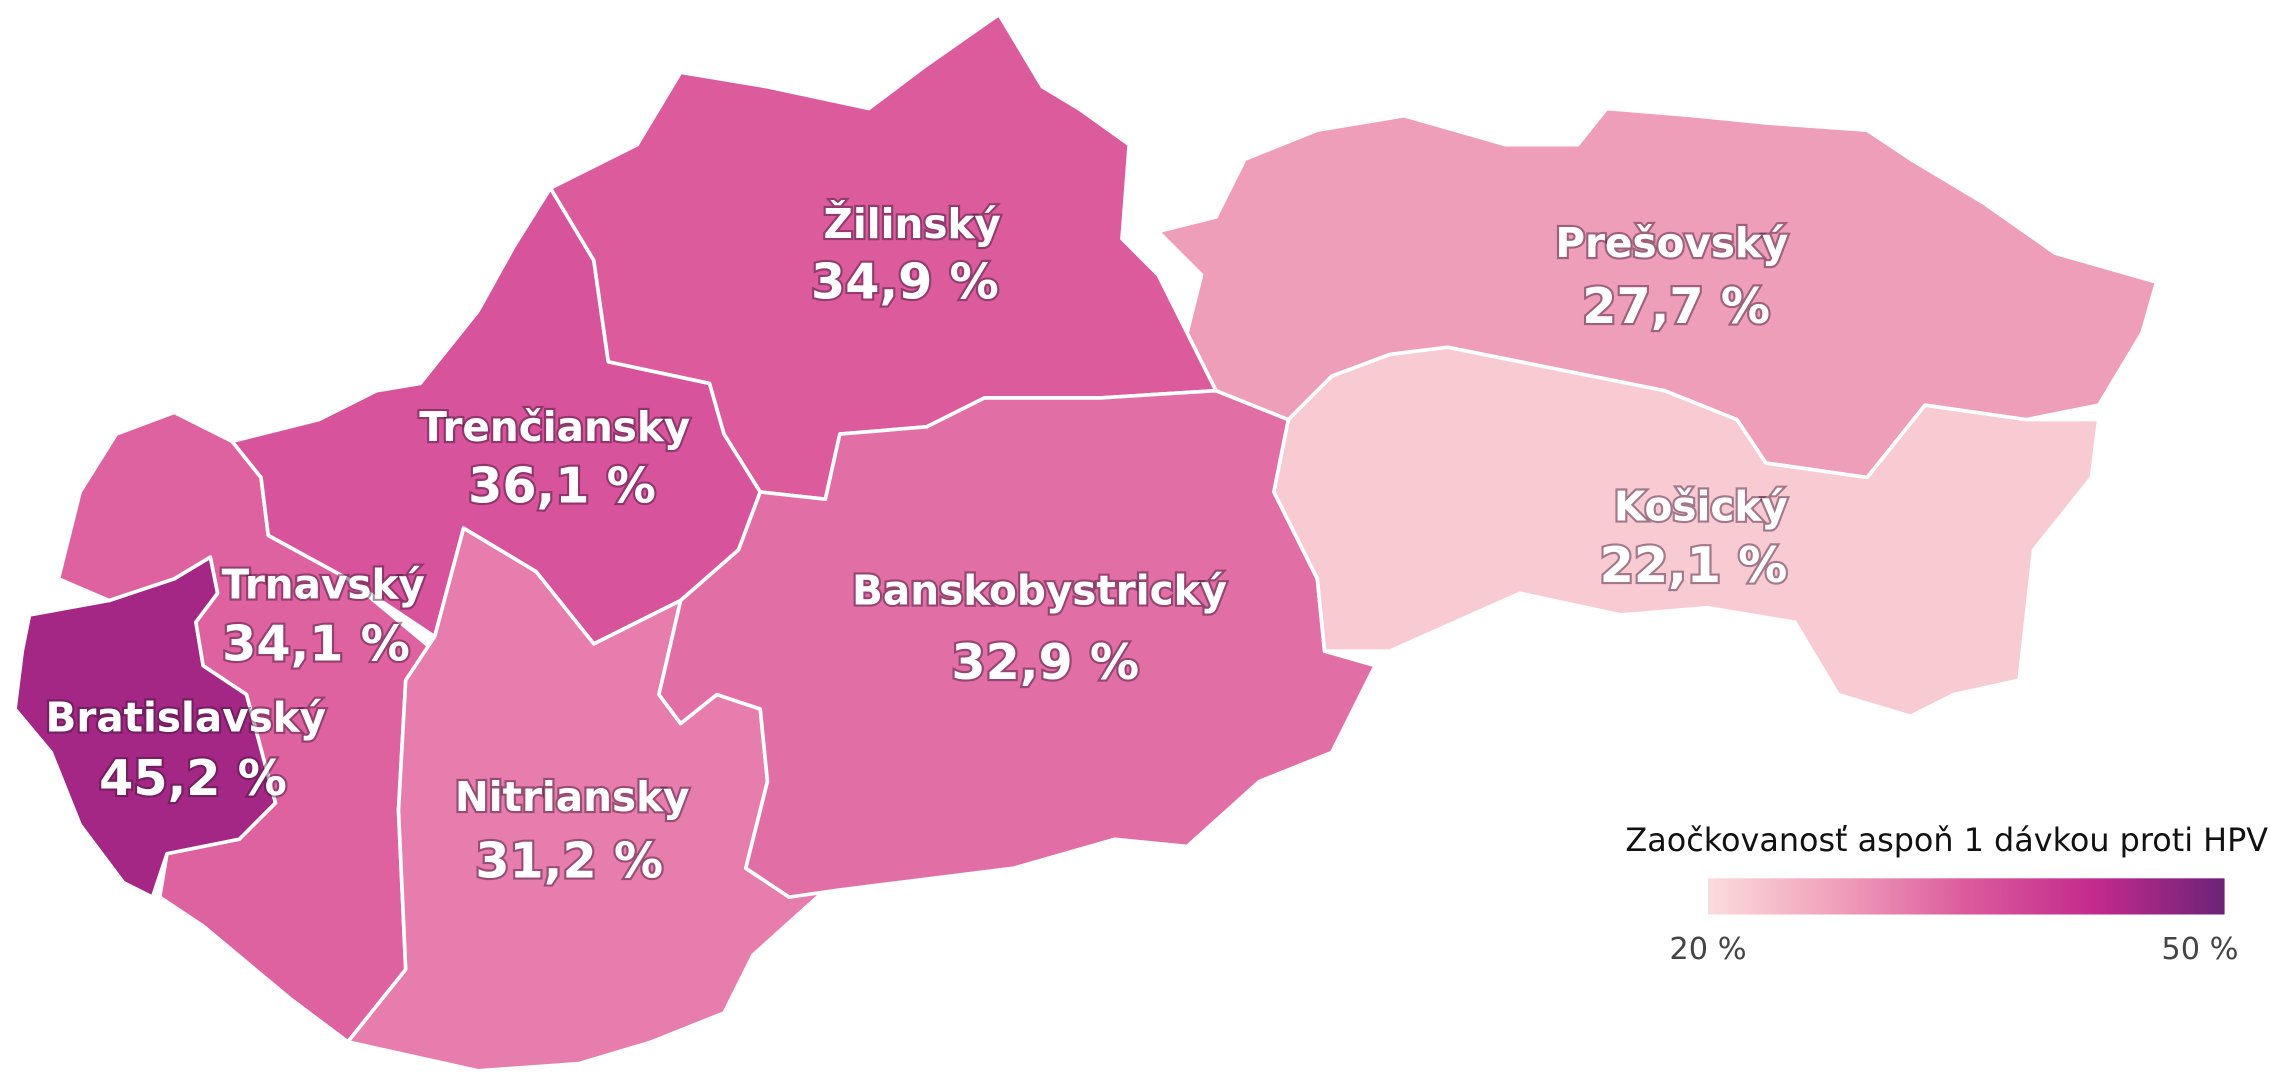 This screenshot has width=2270, height=1078. I want to click on region-name: Trnavský, so click(323, 584).